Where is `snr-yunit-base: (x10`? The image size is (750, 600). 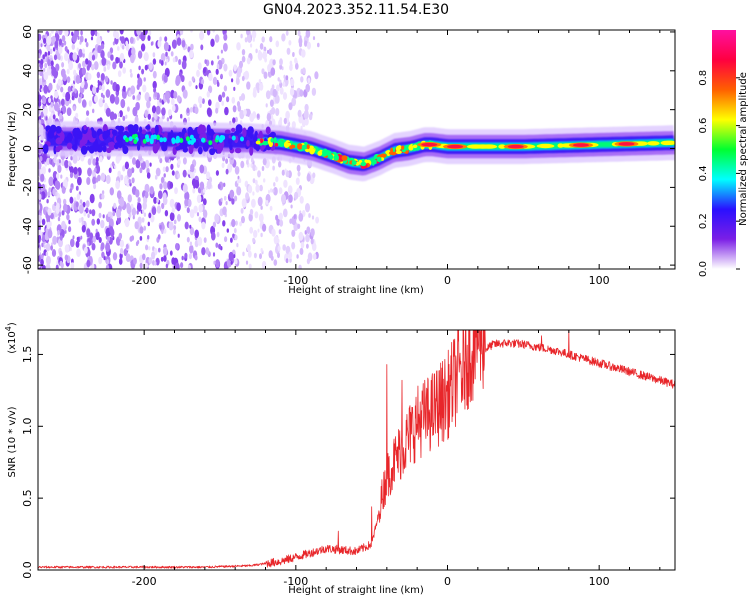
snr-yunit-base: (x10 is located at coordinates (12, 342).